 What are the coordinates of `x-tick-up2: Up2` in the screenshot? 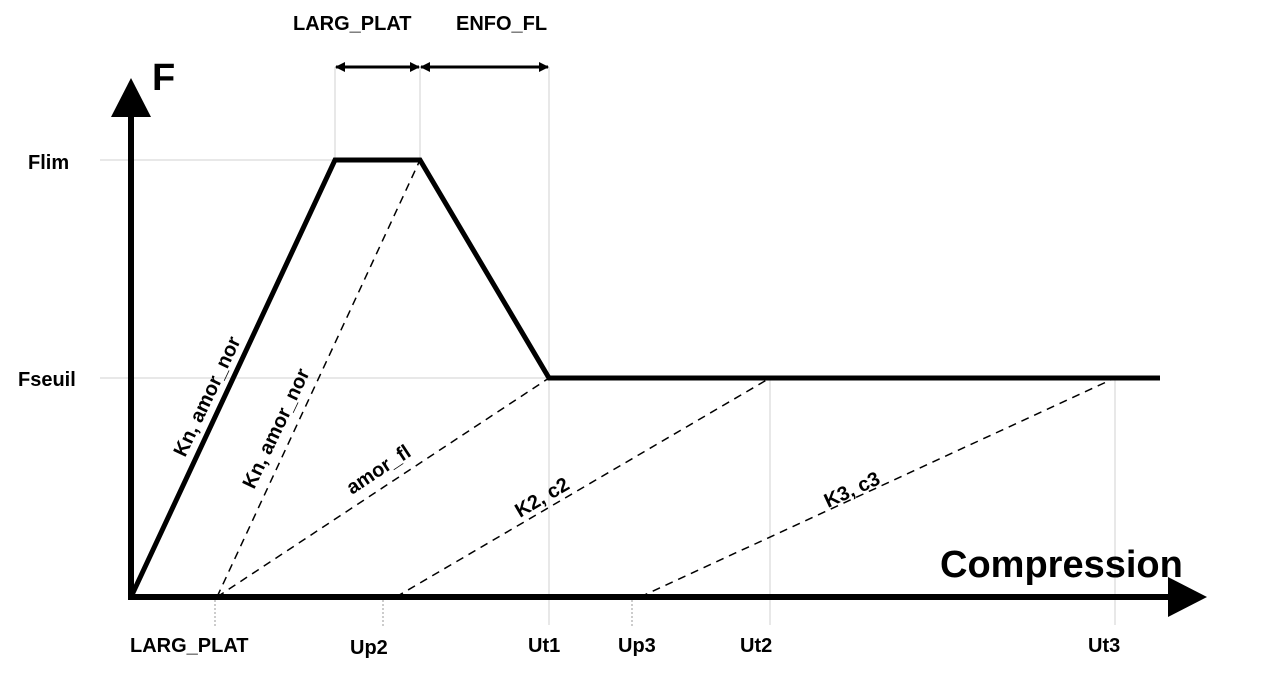 It's located at (369, 648).